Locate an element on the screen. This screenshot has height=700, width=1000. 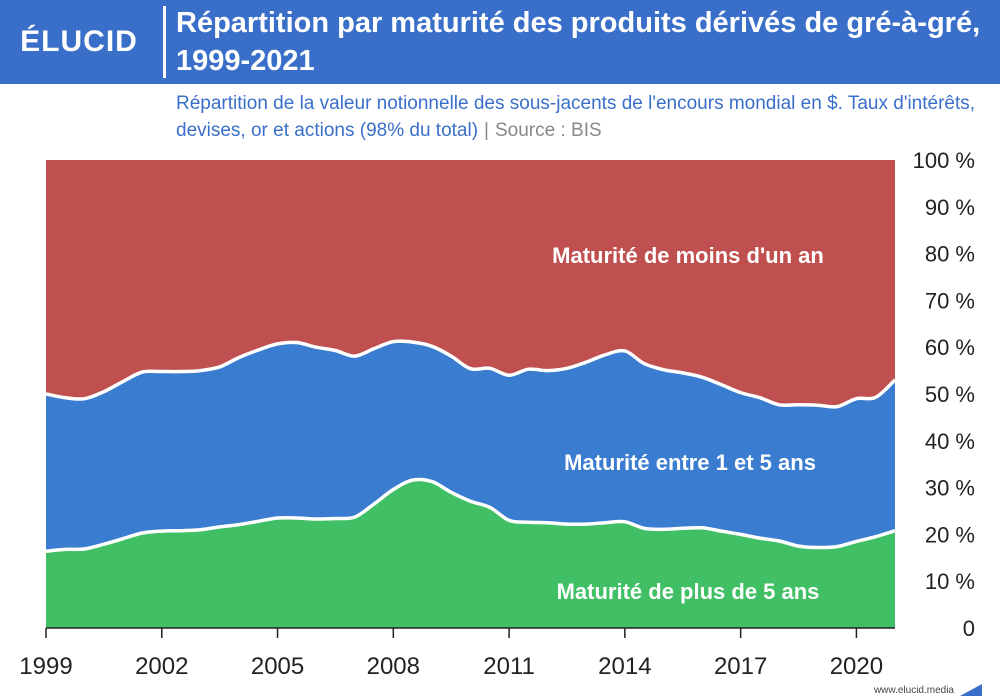
x-tick-label: 2008 is located at coordinates (393, 666).